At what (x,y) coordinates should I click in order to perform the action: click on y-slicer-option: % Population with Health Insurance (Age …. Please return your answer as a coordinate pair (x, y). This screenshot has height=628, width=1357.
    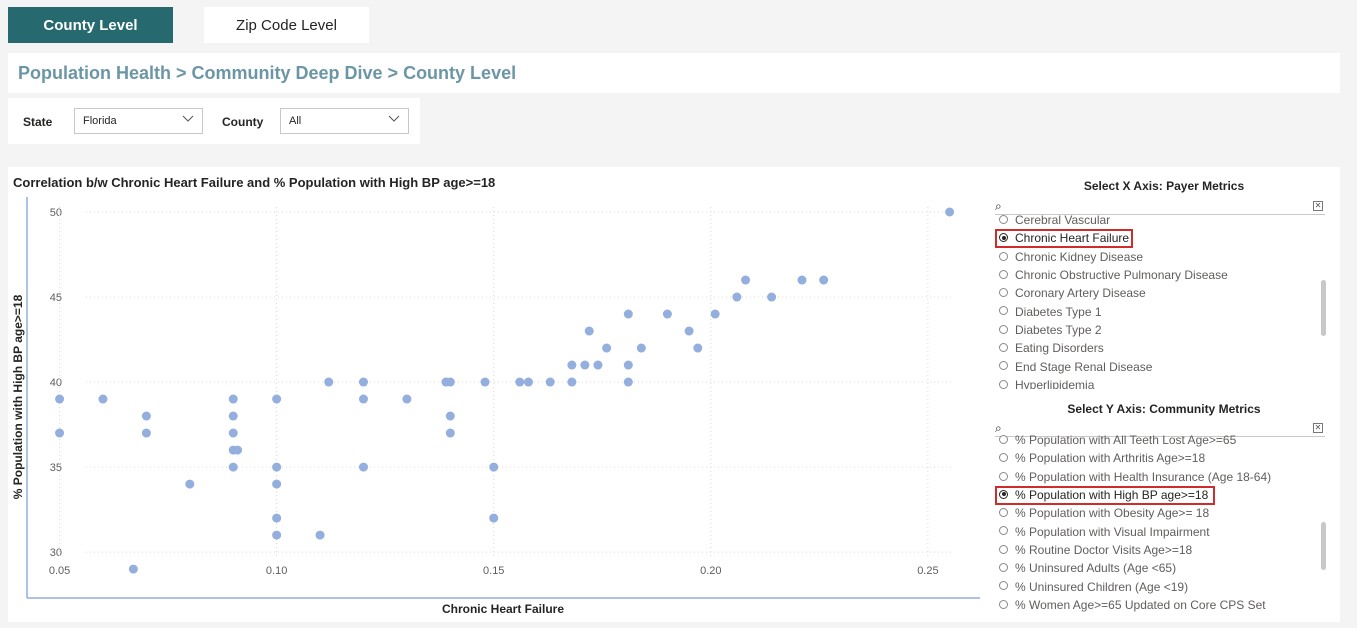
    Looking at the image, I should click on (1160, 477).